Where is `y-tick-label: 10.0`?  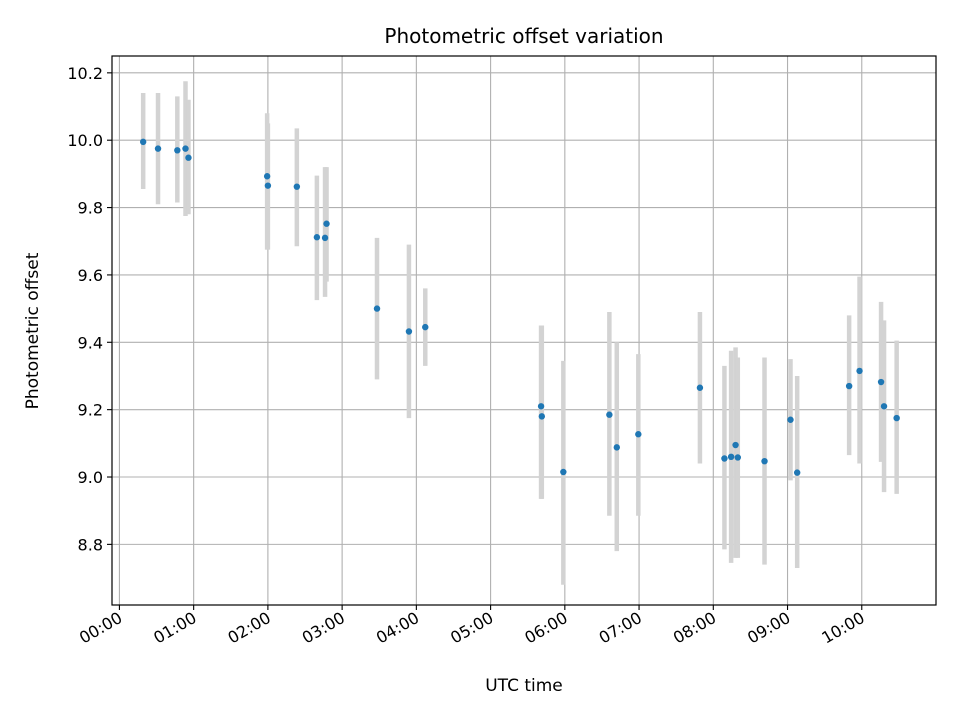 y-tick-label: 10.0 is located at coordinates (85, 140).